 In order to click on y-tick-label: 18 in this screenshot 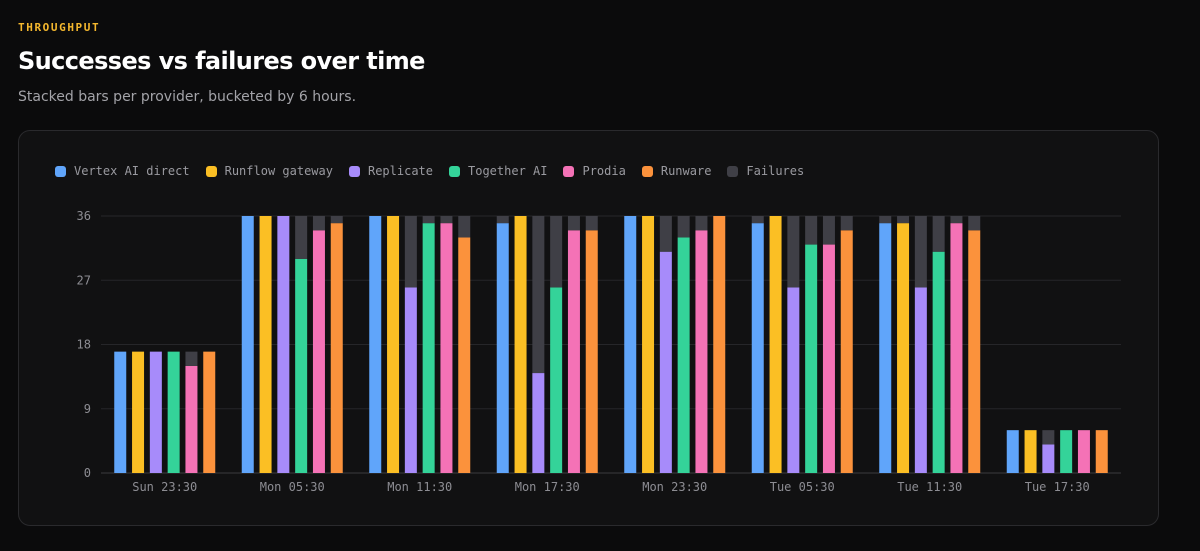, I will do `click(84, 345)`.